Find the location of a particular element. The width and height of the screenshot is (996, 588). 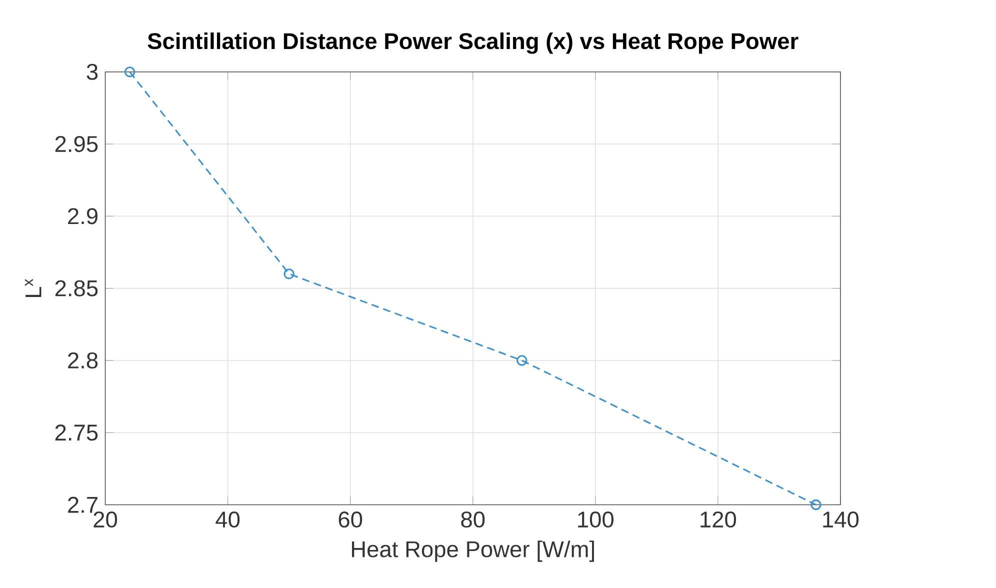

y-tick-label: 2.95 is located at coordinates (76, 144).